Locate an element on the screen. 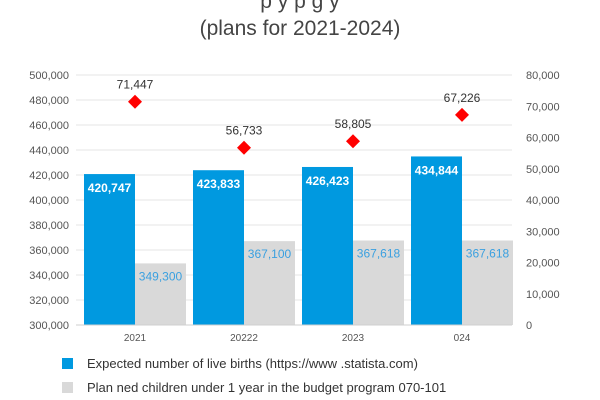 This screenshot has height=400, width=600. marker-value-label: 58,805 is located at coordinates (353, 124).